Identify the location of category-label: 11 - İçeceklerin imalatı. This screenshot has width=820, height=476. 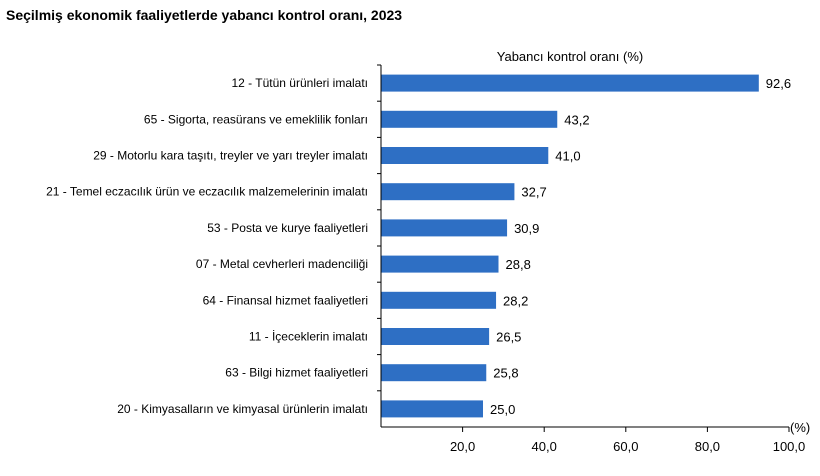
(308, 337).